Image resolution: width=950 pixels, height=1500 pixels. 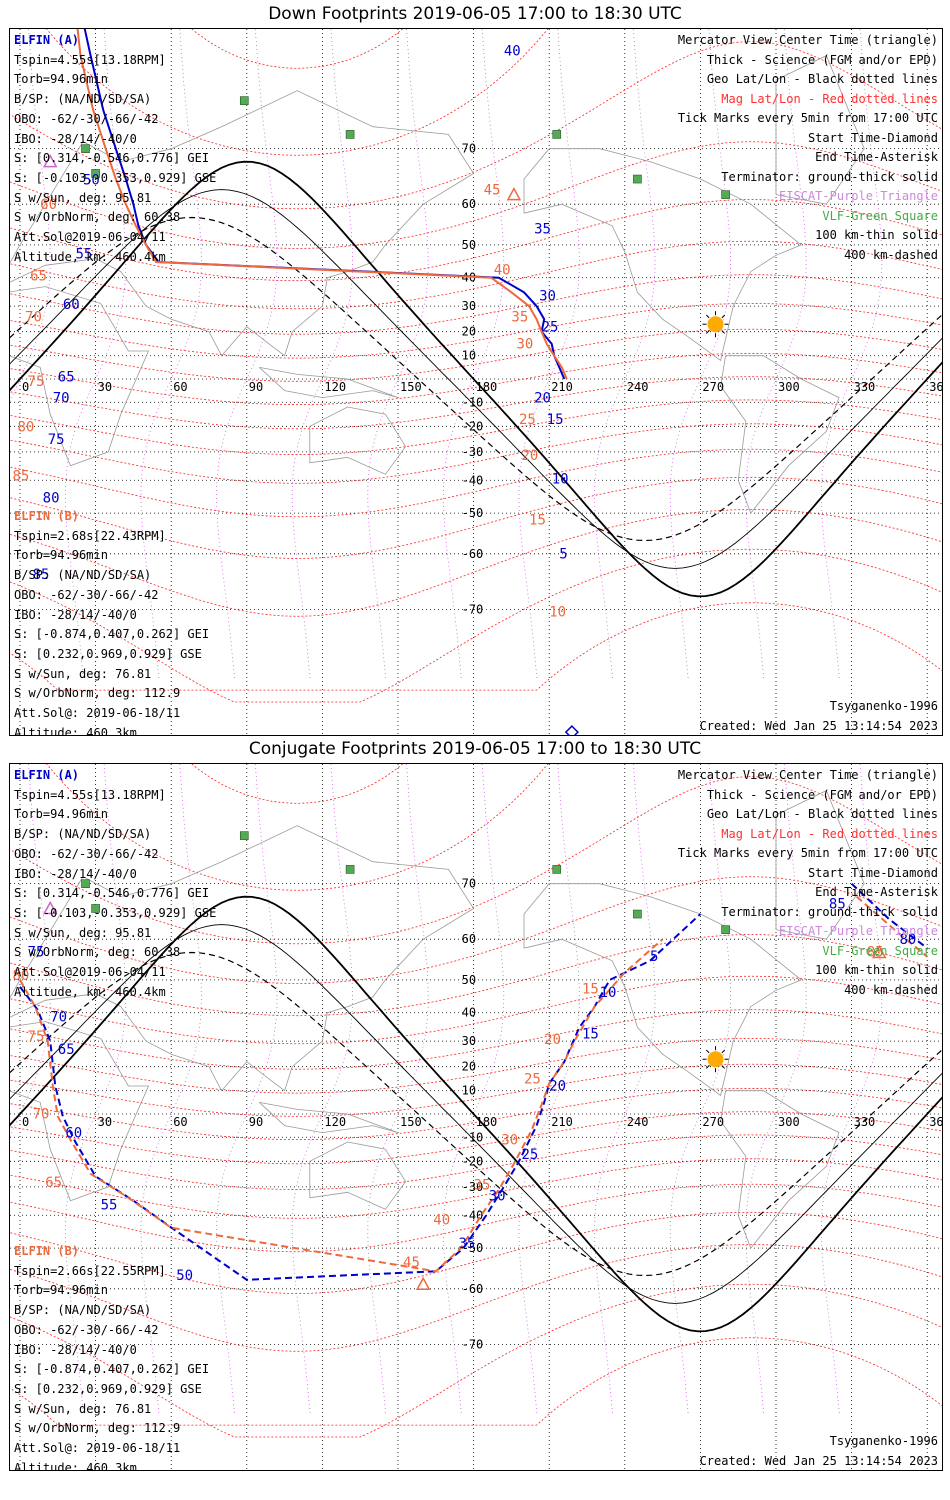 I want to click on lat-tick-label: -30, so click(x=473, y=452).